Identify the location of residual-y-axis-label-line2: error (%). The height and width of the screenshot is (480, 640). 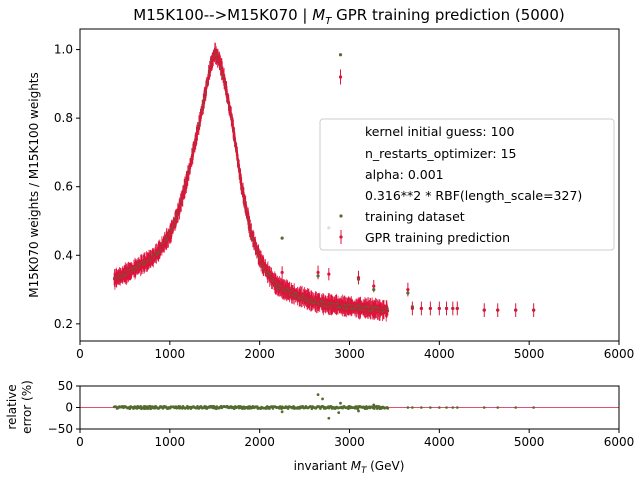
(27, 407).